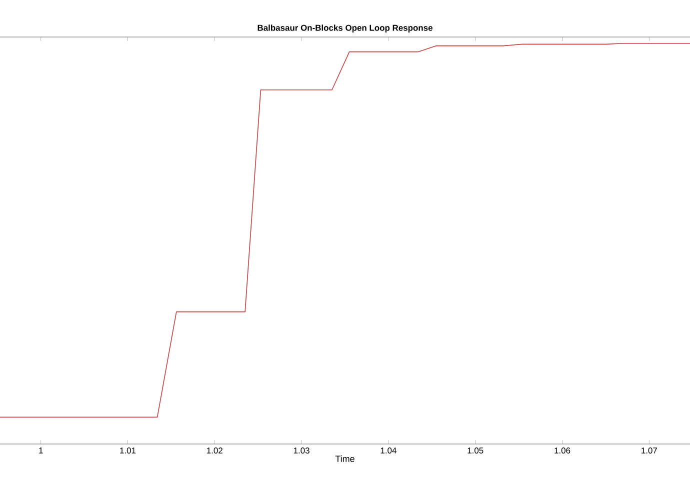 The height and width of the screenshot is (500, 690). Describe the element at coordinates (128, 451) in the screenshot. I see `x-tick-label: 1.01` at that location.